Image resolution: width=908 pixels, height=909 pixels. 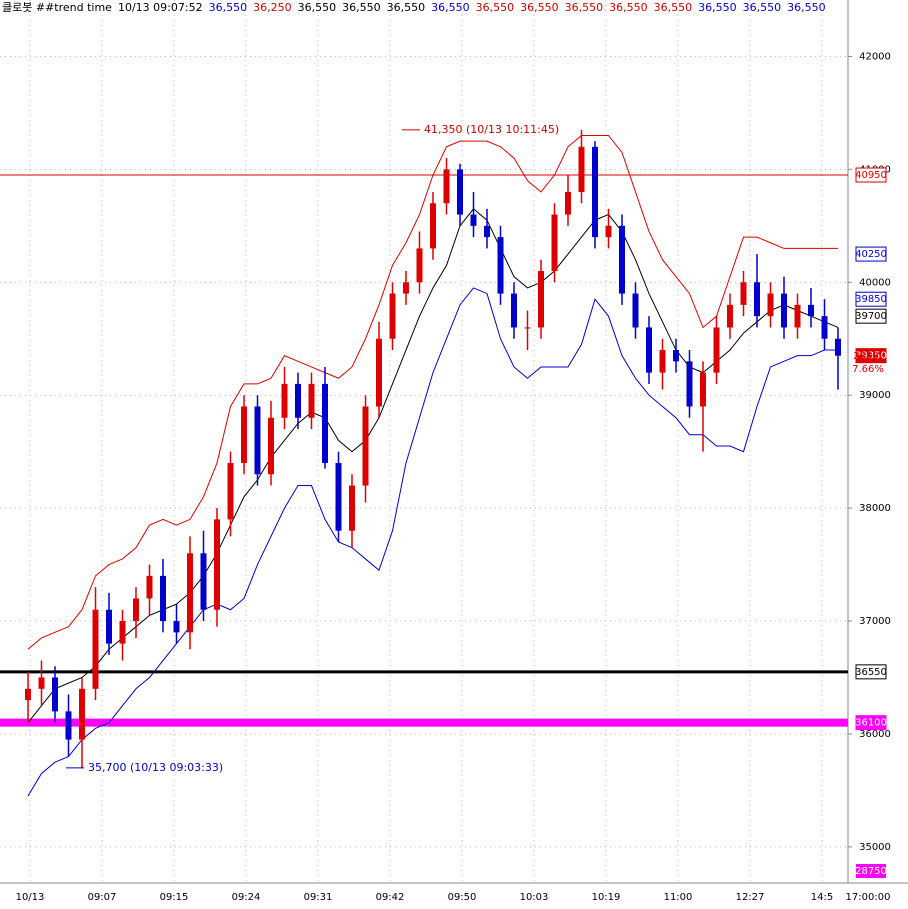 I want to click on x-tick-label: 09:50, so click(x=462, y=897).